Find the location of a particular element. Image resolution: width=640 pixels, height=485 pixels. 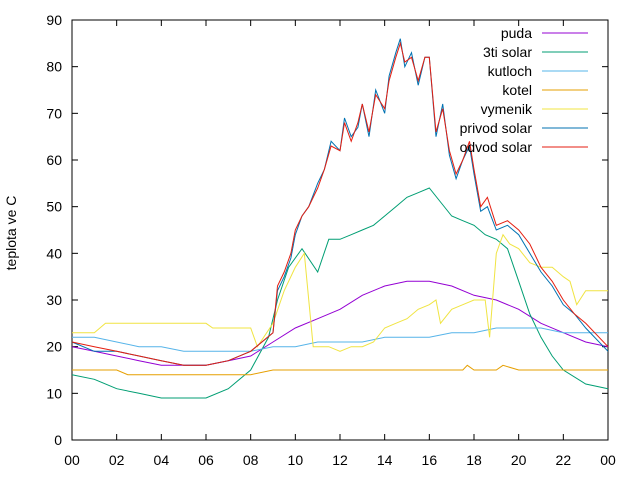

legend-label-kotel: kotel is located at coordinates (517, 90).